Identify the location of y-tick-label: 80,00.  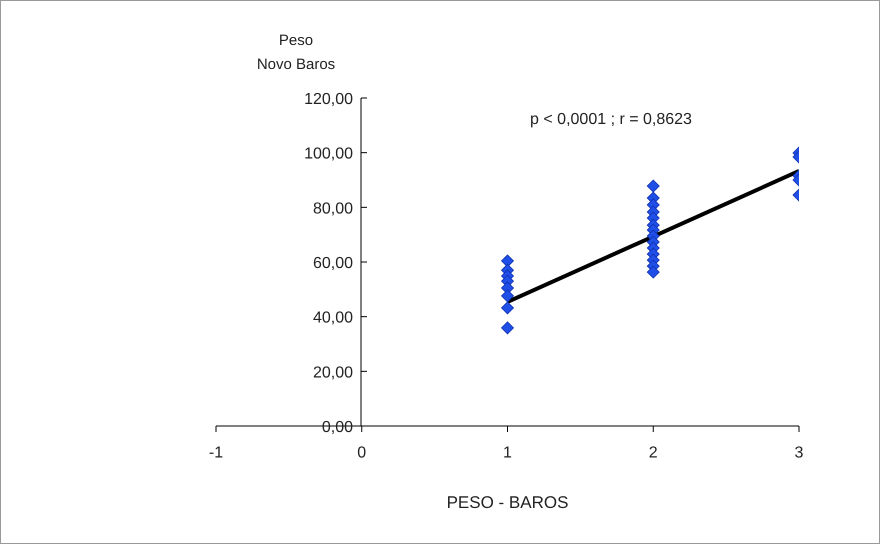
(333, 209).